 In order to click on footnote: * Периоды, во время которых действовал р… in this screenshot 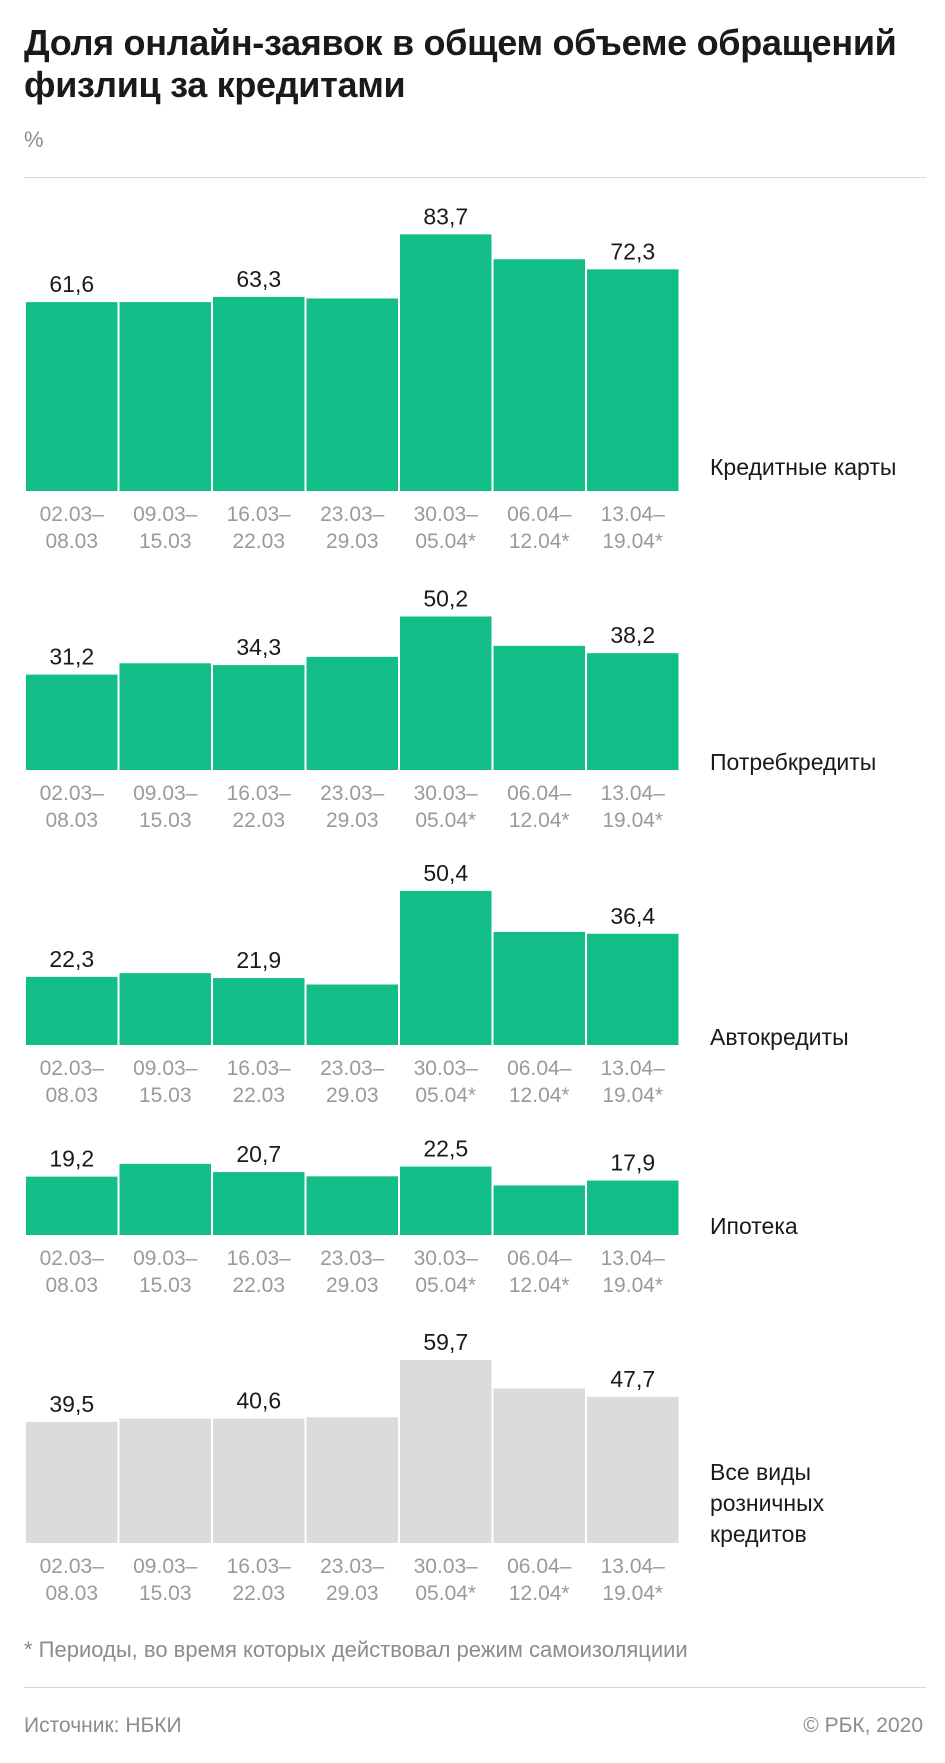, I will do `click(356, 1649)`.